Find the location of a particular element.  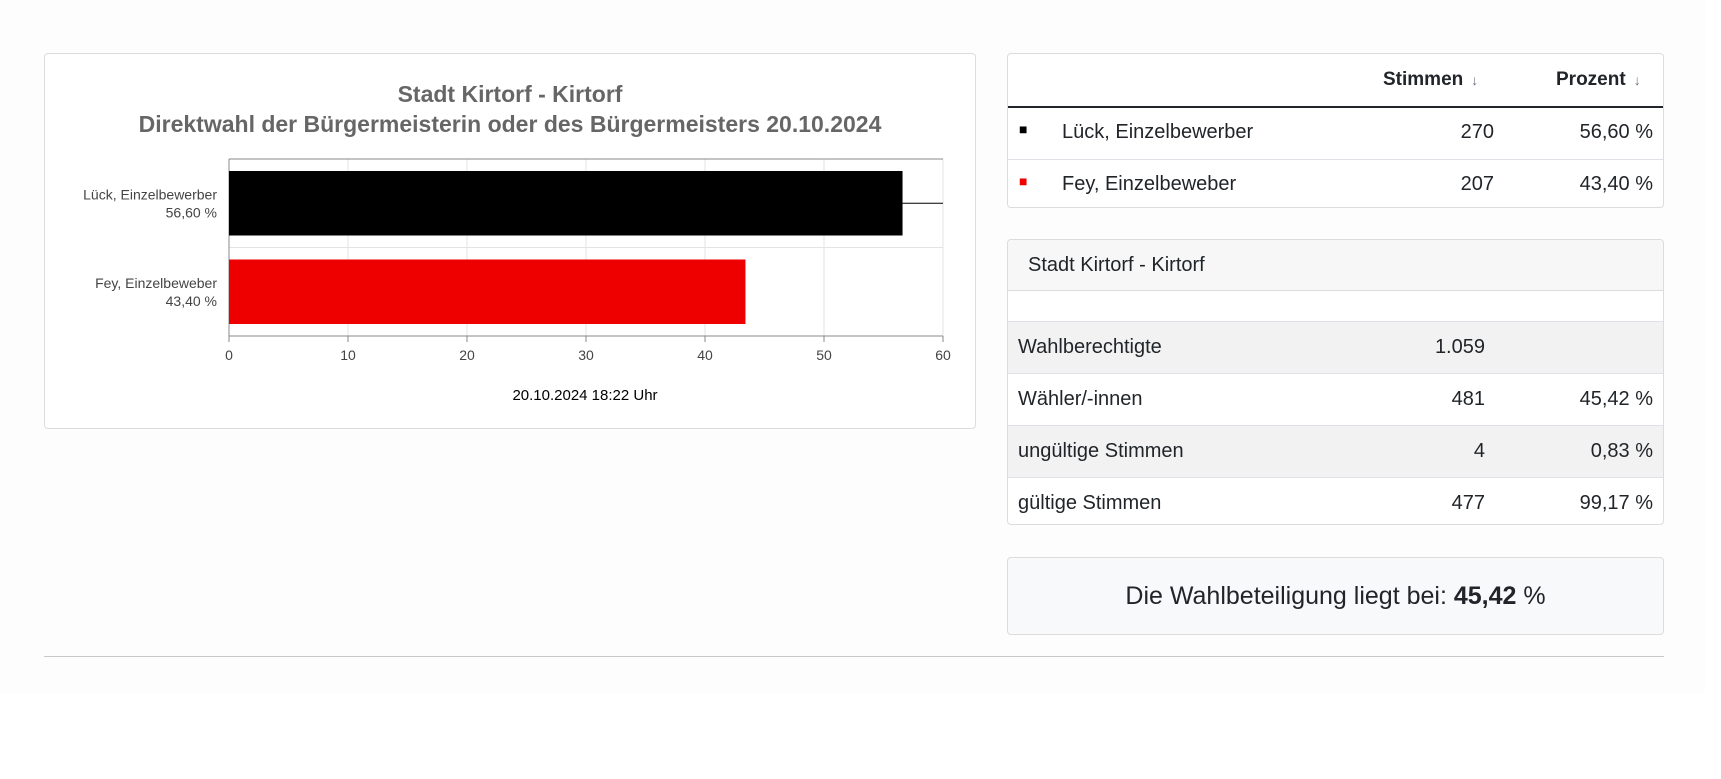

stat-label: Wahlberechtigte is located at coordinates (1090, 347).